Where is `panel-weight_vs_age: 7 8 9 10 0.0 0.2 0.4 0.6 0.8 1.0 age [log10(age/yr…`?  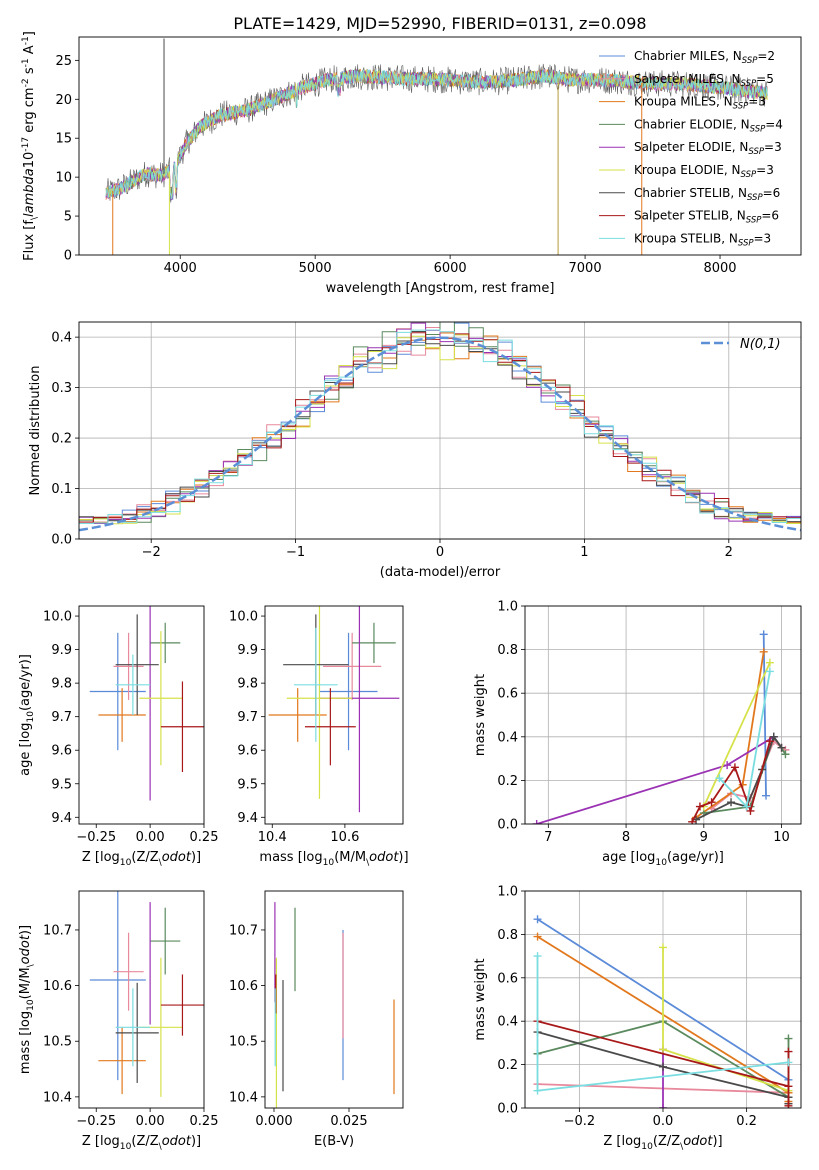
panel-weight_vs_age: 7 8 9 10 0.0 0.2 0.4 0.6 0.8 1.0 age [log10(age/yr… is located at coordinates (637, 734).